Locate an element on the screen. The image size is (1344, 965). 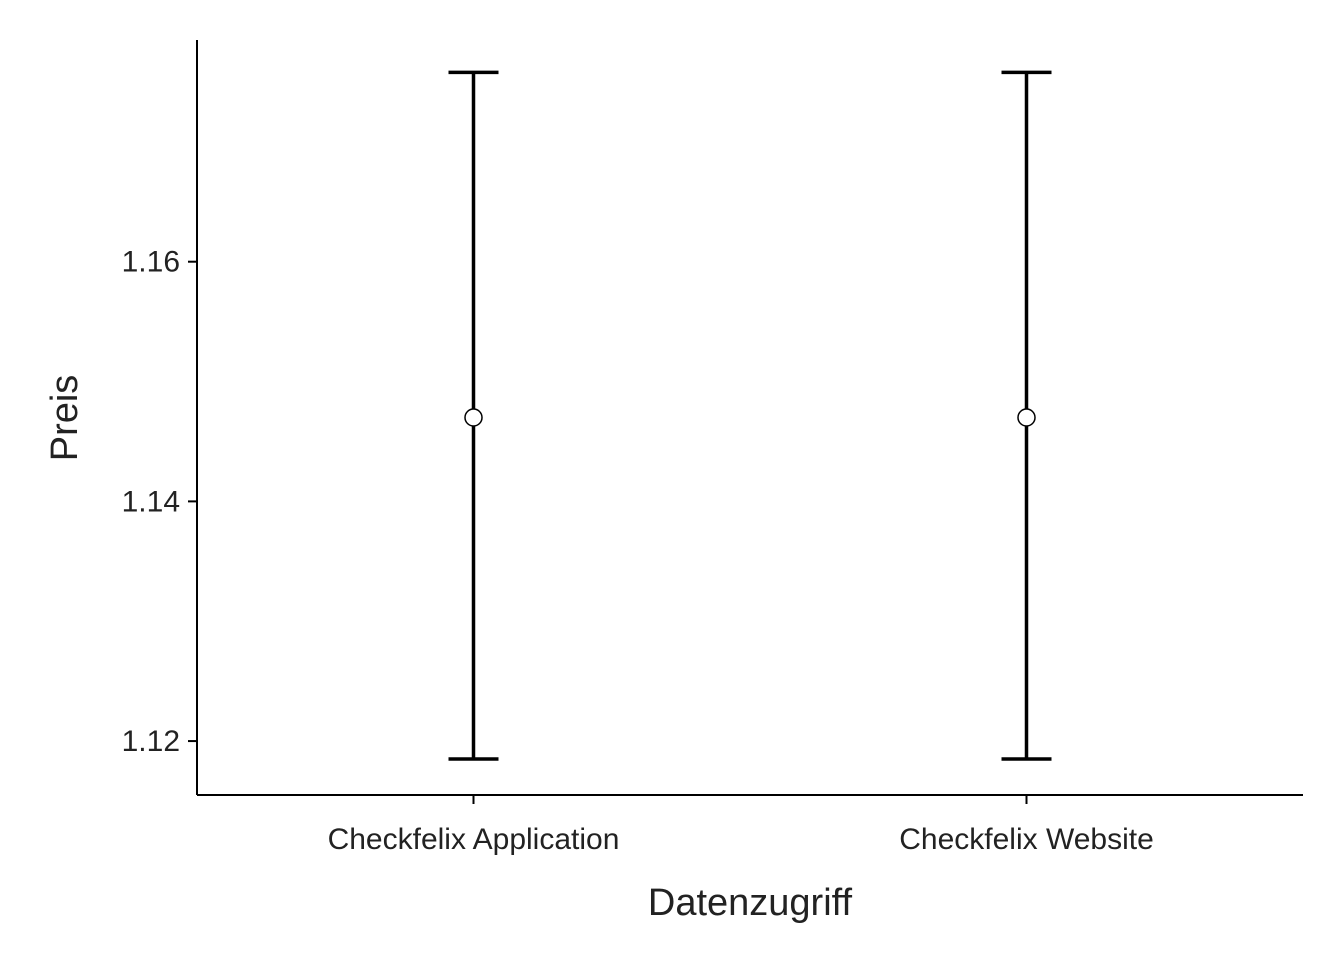
x-axis-title: Datenzugriff is located at coordinates (750, 903).